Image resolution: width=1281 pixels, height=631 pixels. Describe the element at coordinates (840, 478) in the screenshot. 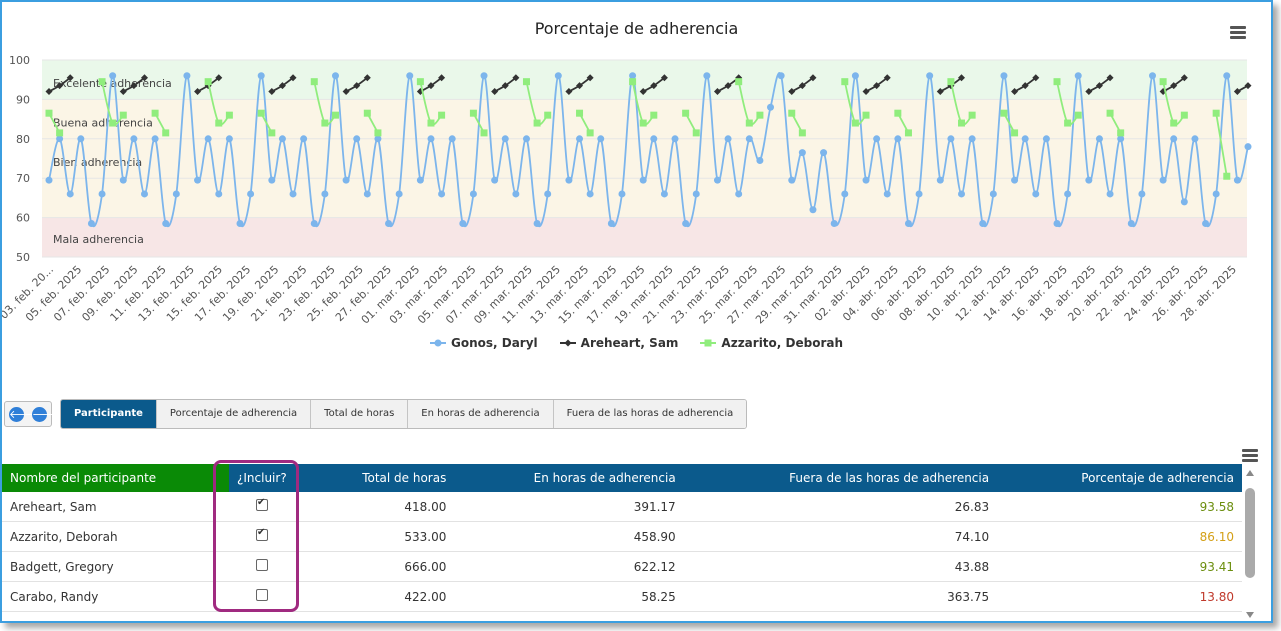

I see `header-fuera: Fuera de las horas de adherencia` at that location.